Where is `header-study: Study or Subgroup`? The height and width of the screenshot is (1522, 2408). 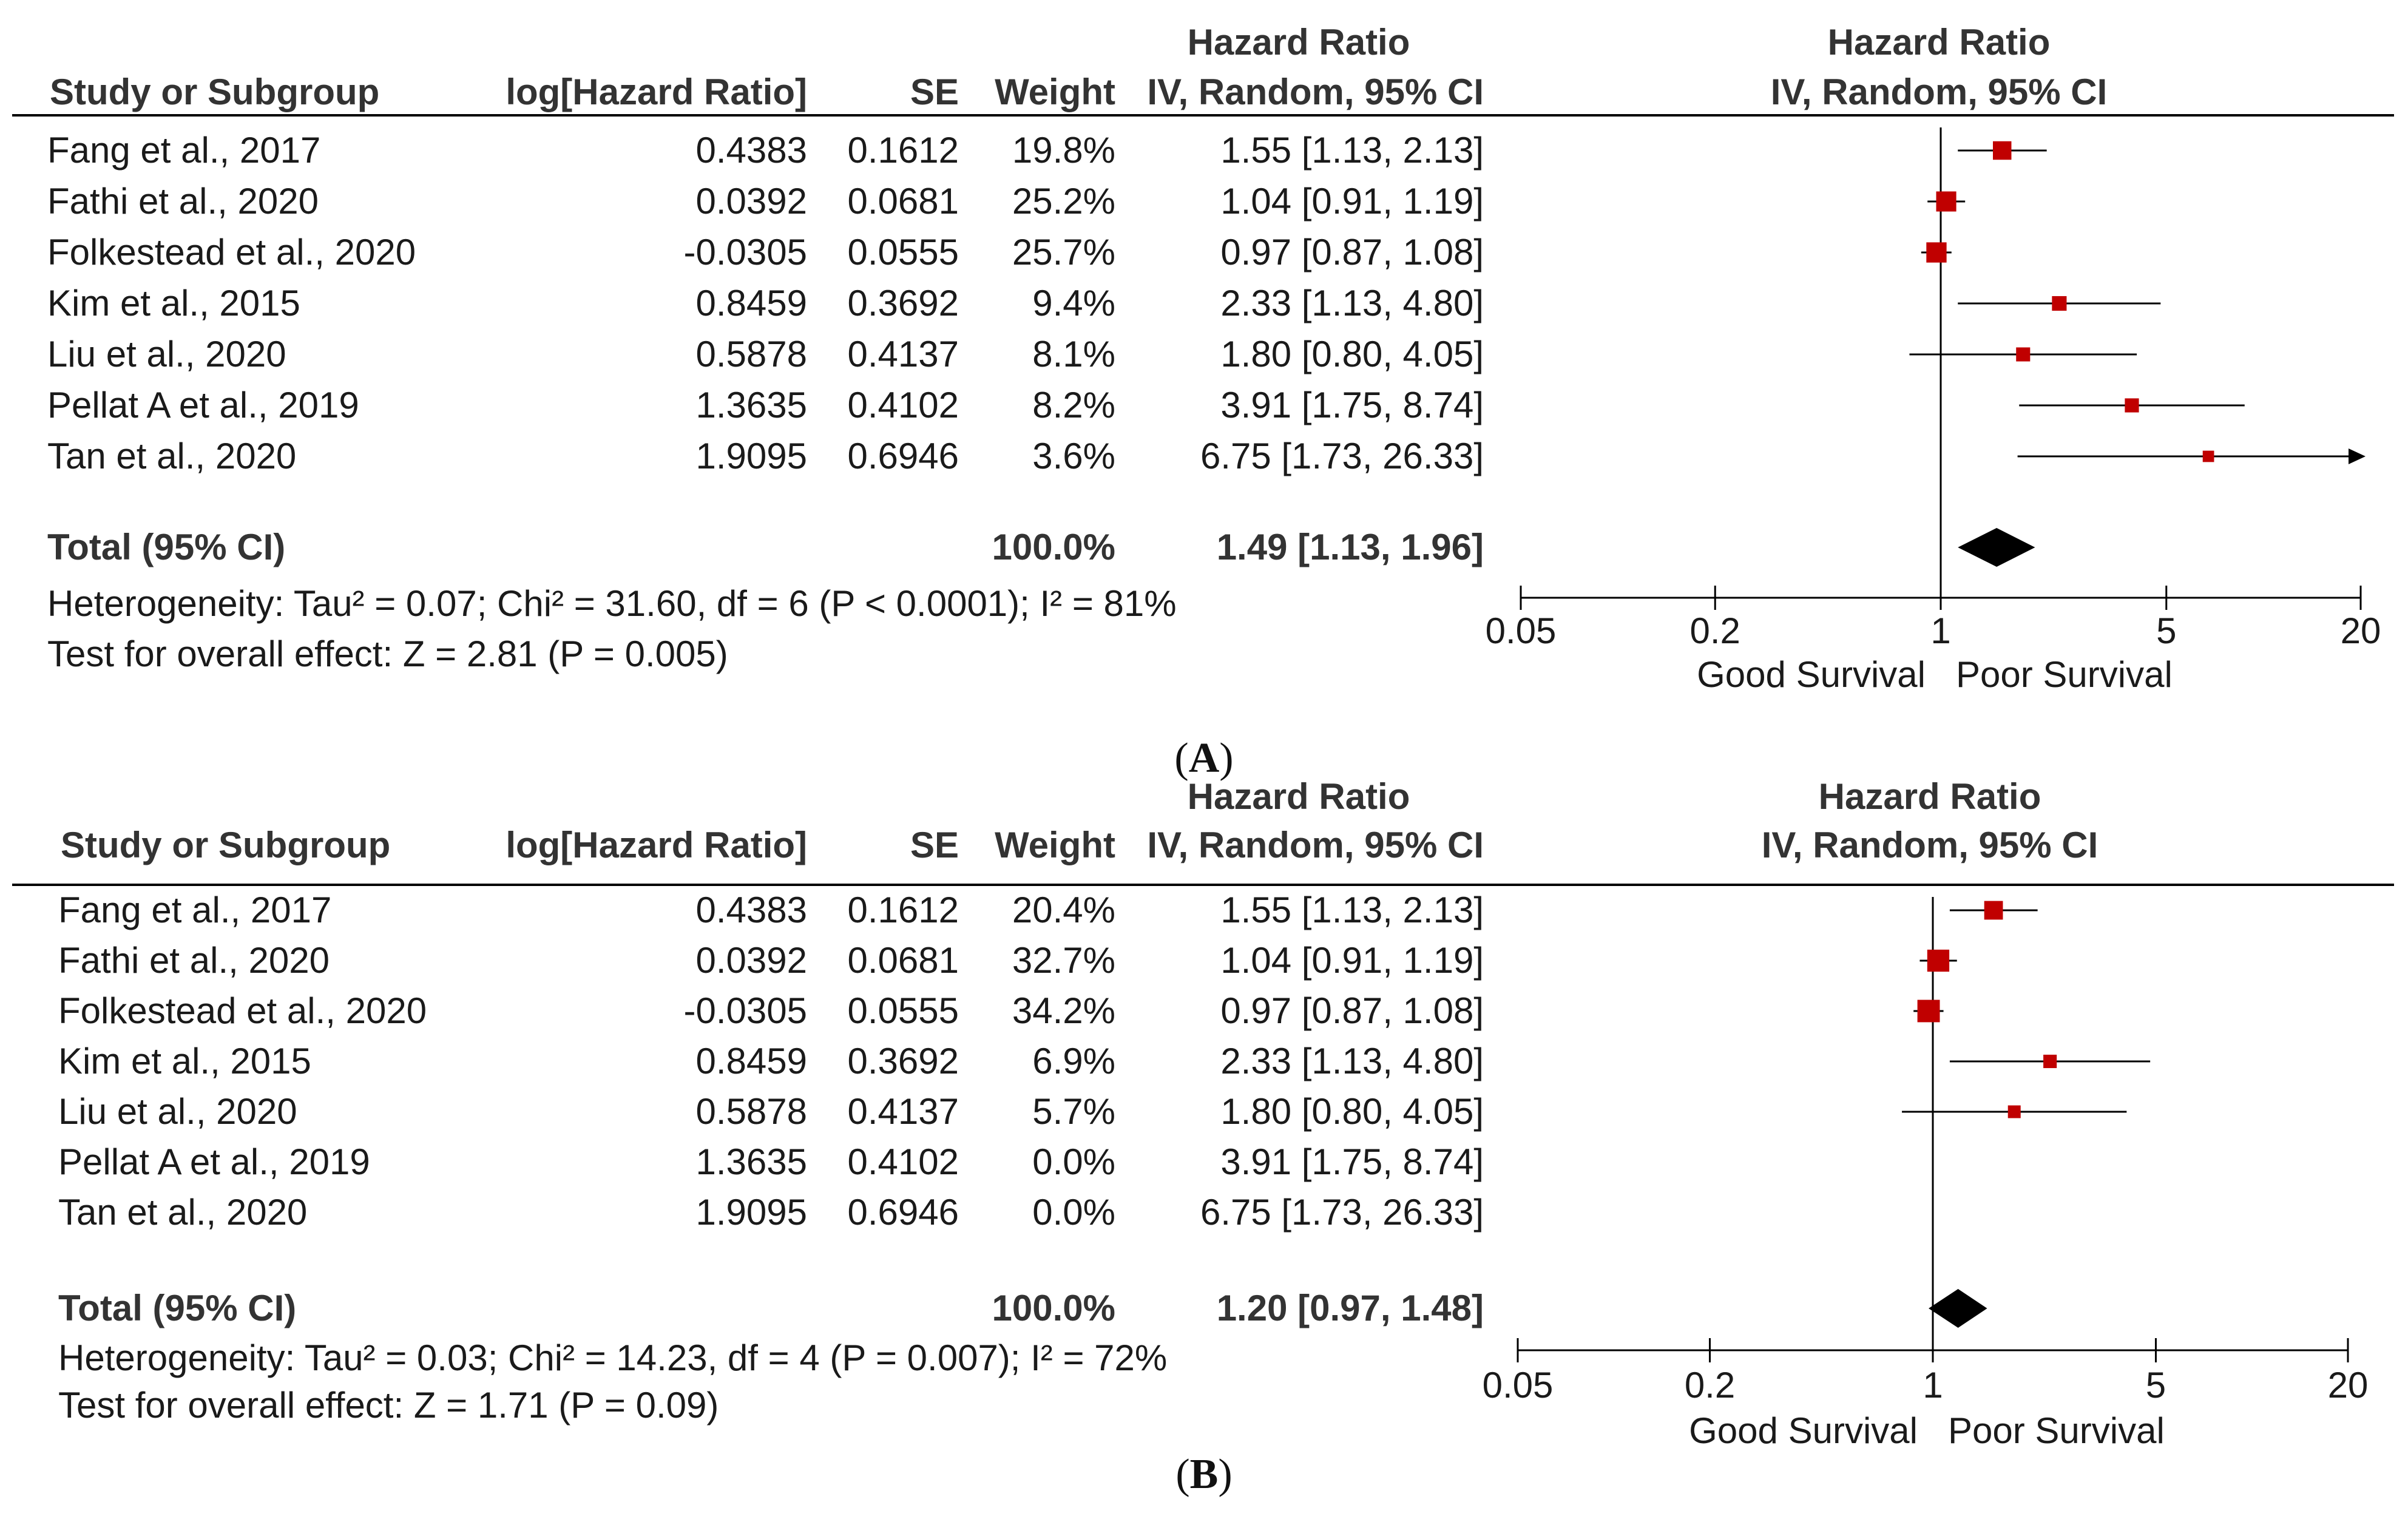
header-study: Study or Subgroup is located at coordinates (214, 92).